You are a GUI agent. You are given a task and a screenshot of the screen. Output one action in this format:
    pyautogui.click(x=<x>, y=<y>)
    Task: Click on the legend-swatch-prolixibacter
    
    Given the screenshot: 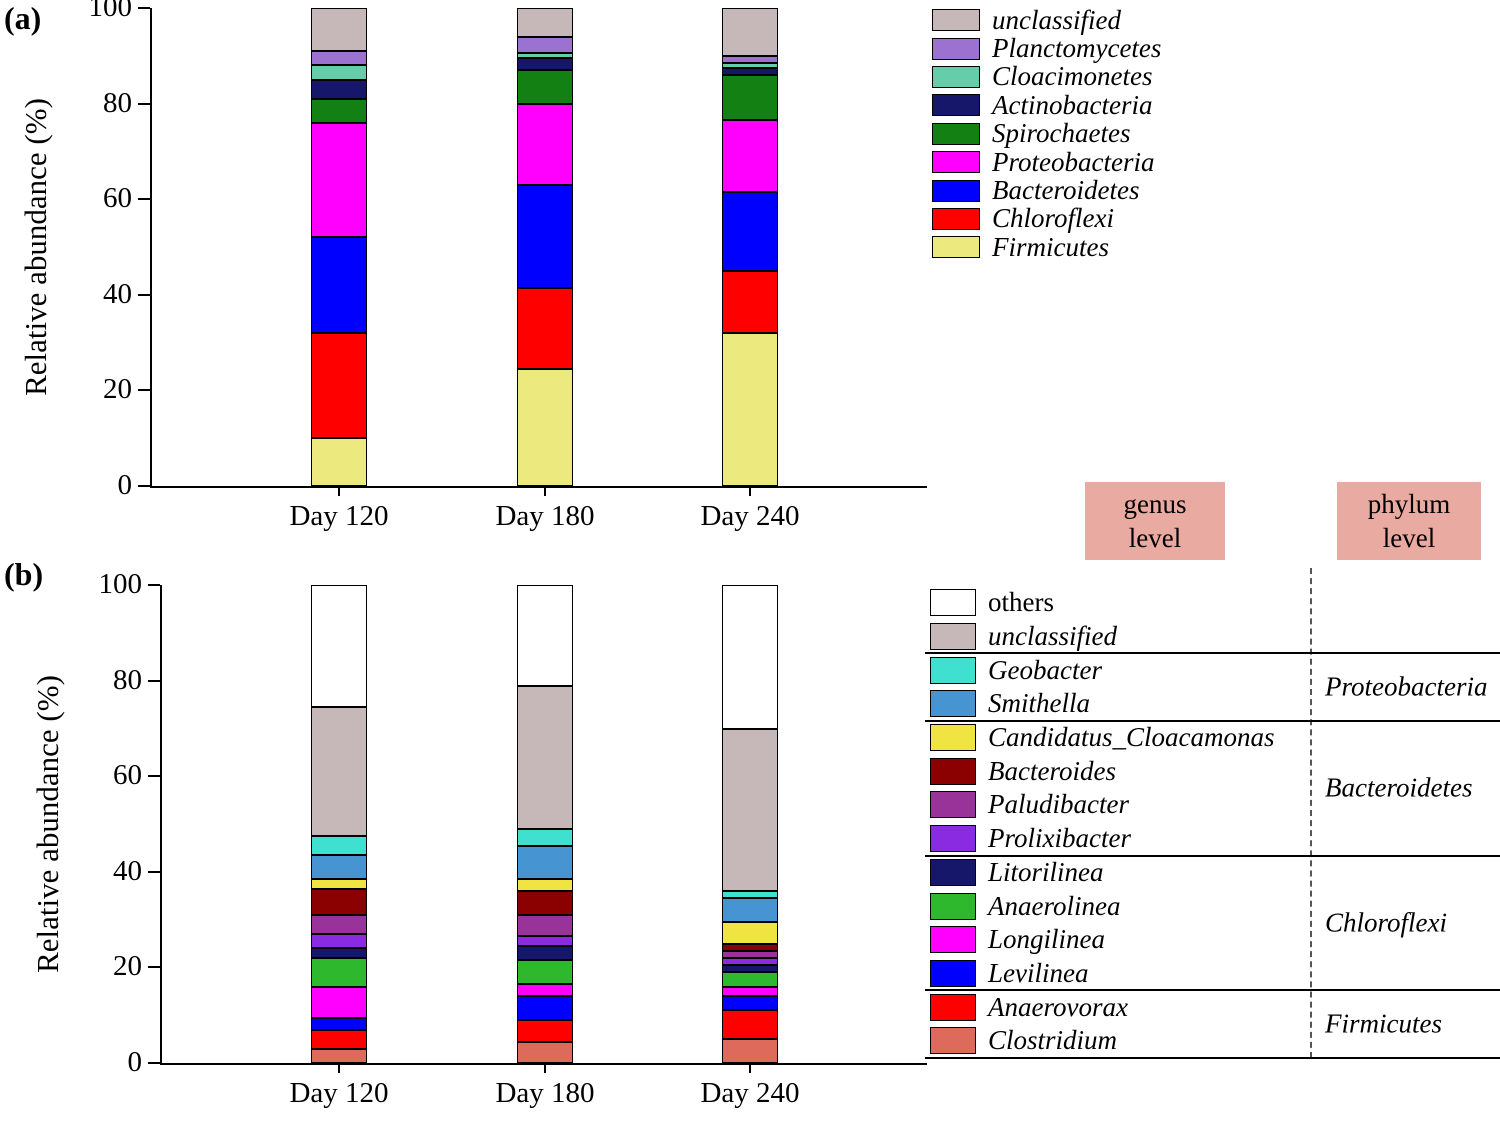 What is the action you would take?
    pyautogui.click(x=953, y=839)
    